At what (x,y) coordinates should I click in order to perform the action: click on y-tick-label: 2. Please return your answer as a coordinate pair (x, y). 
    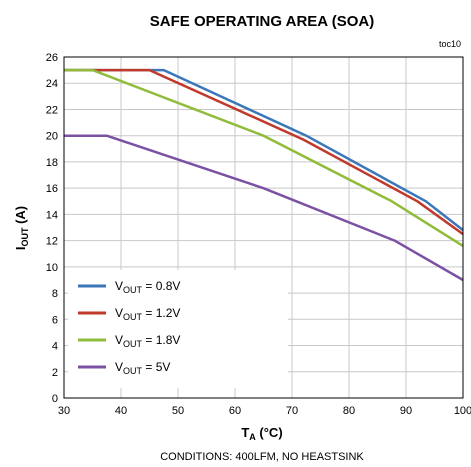
    Looking at the image, I should click on (55, 373).